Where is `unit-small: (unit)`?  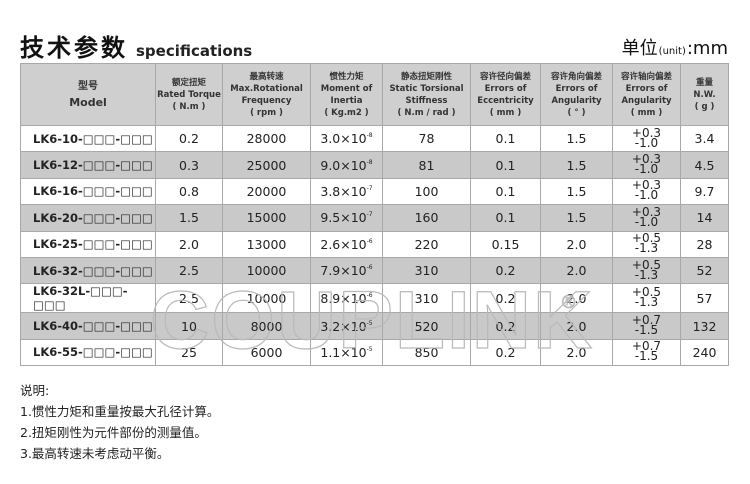 unit-small: (unit) is located at coordinates (672, 51).